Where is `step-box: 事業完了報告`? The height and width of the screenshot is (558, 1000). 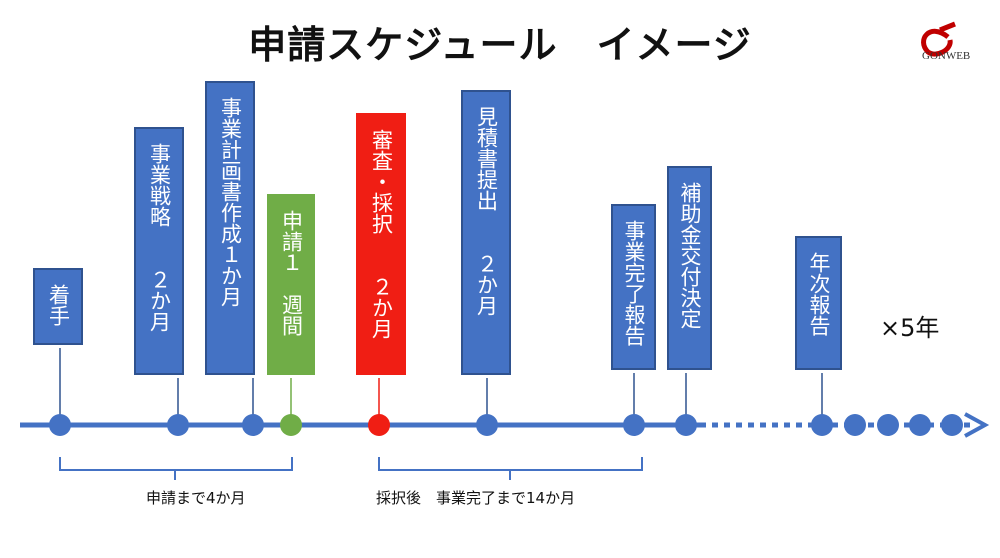
step-box: 事業完了報告 is located at coordinates (633, 287).